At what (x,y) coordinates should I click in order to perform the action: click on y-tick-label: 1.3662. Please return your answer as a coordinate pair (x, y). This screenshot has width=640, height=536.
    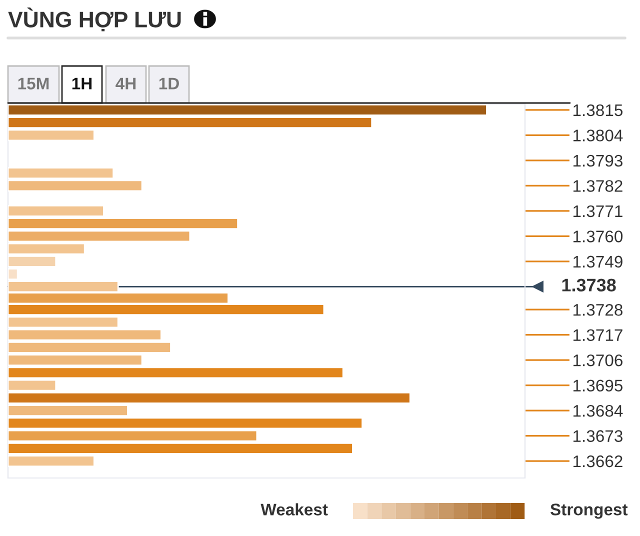
    Looking at the image, I should click on (597, 461).